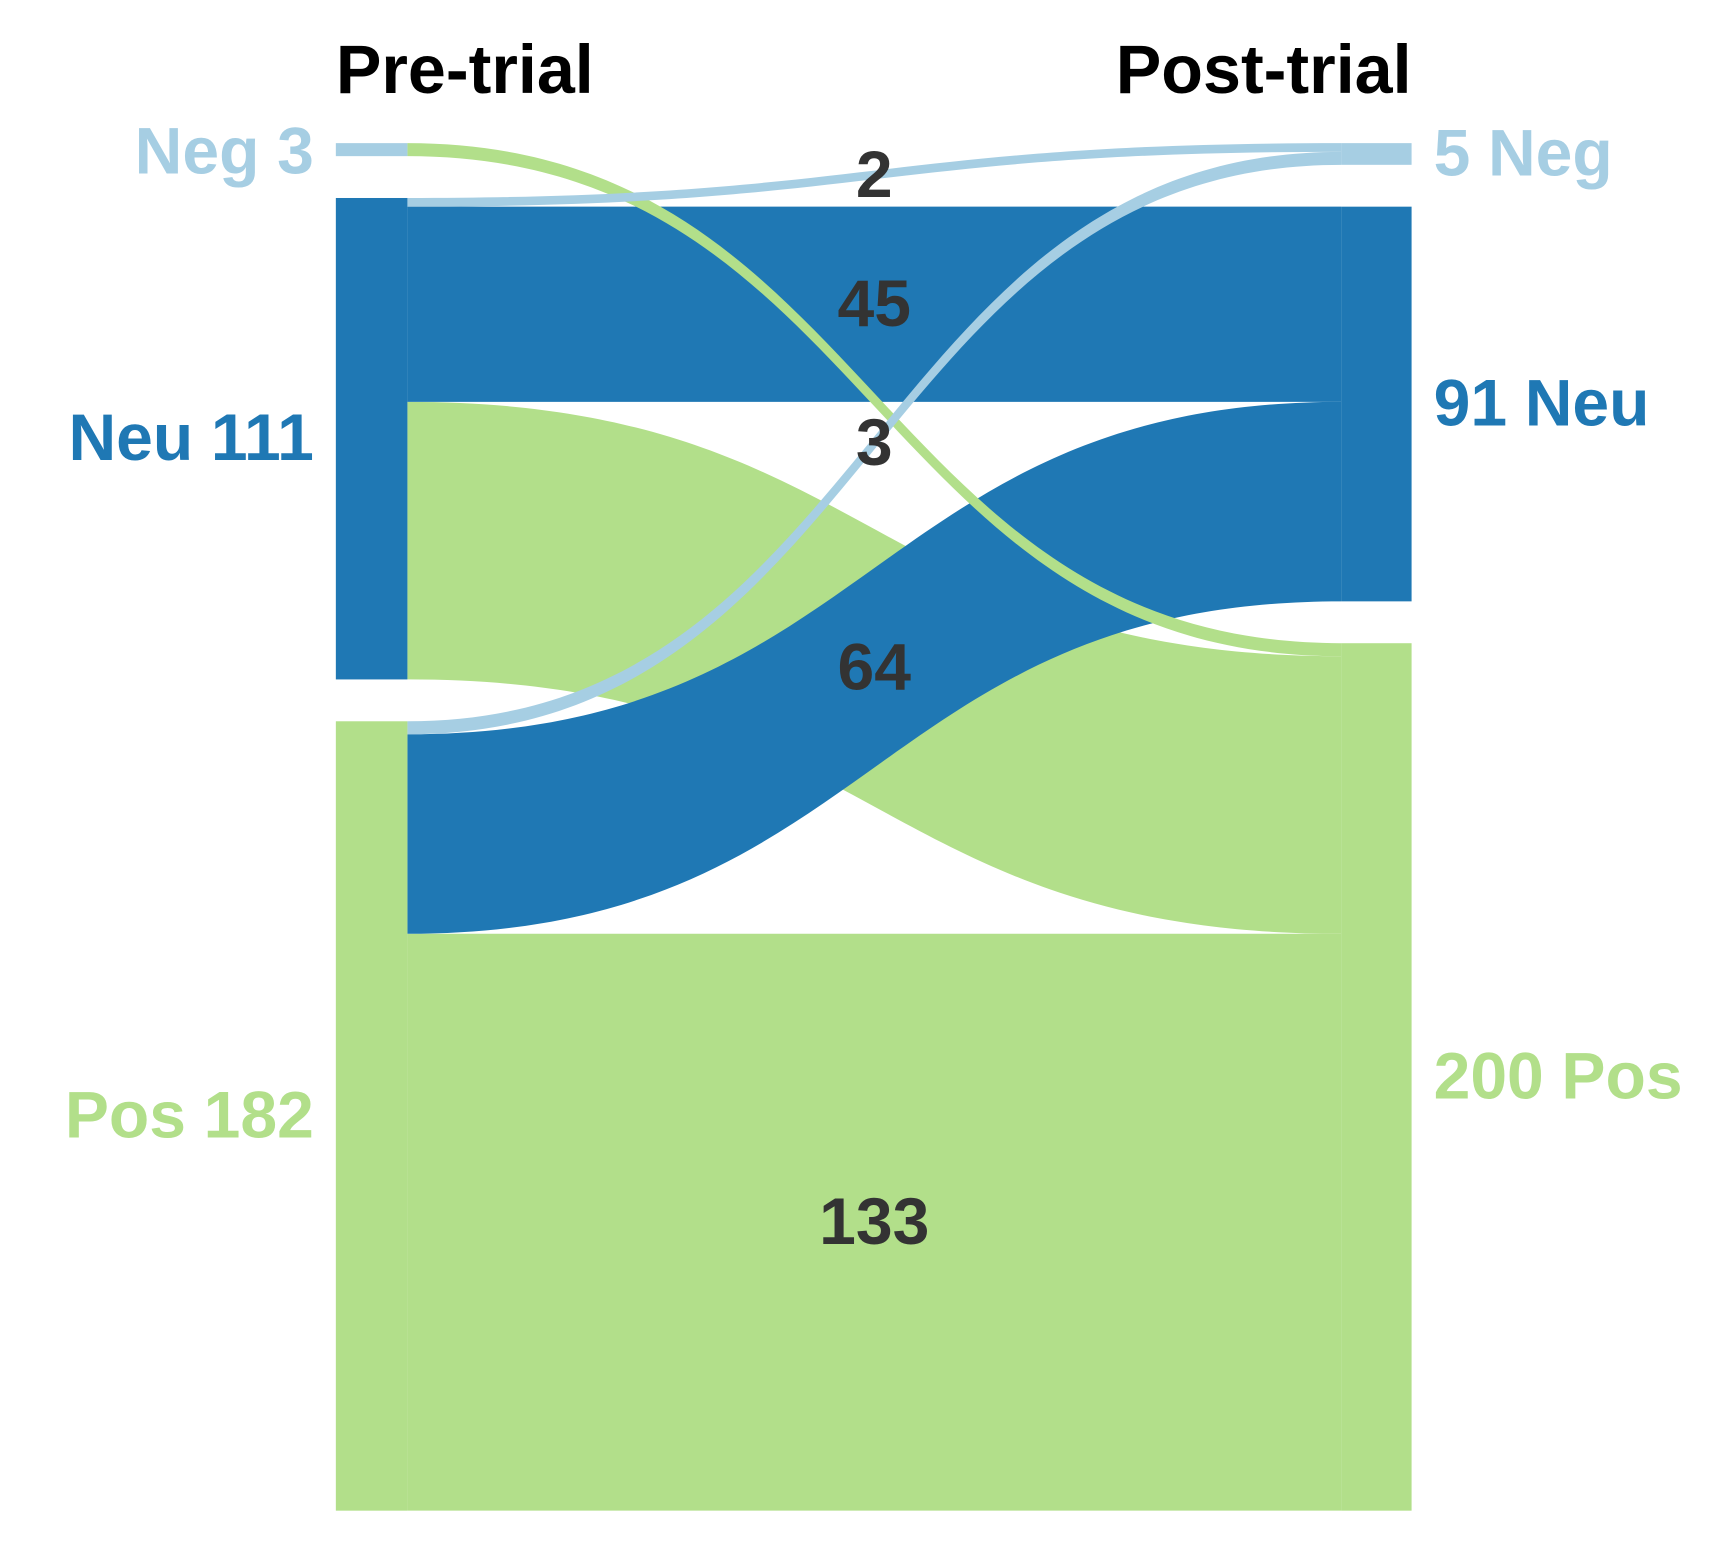  What do you see at coordinates (259, 1115) in the screenshot?
I see `node-value: 182` at bounding box center [259, 1115].